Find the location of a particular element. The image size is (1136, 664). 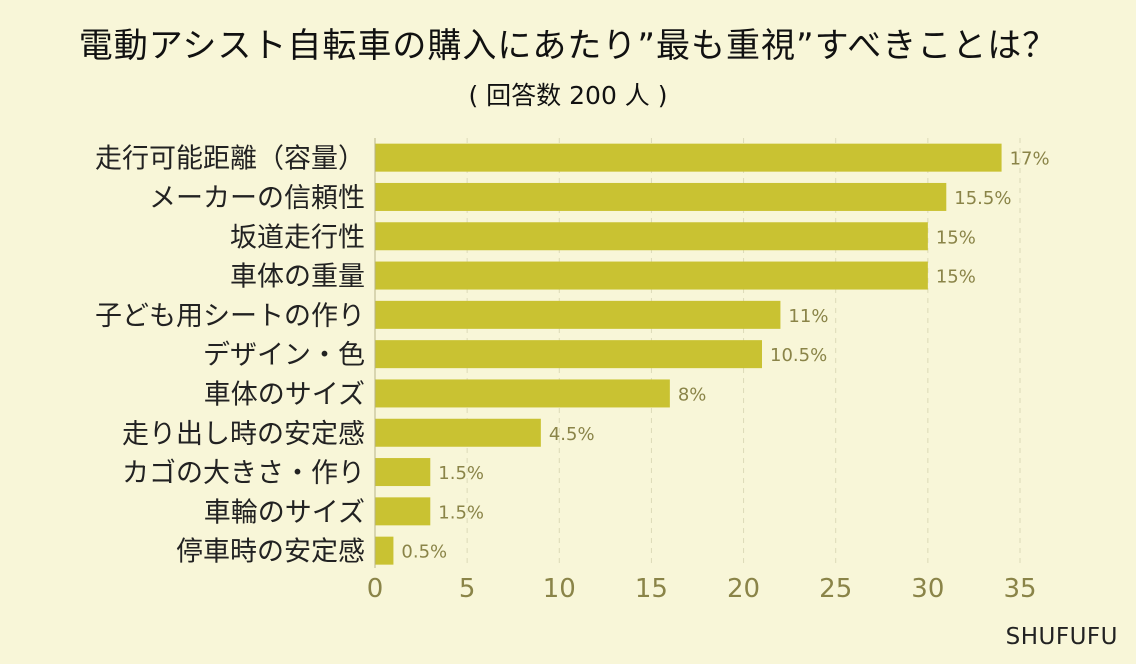

data-label-10: 0.5% is located at coordinates (424, 552).